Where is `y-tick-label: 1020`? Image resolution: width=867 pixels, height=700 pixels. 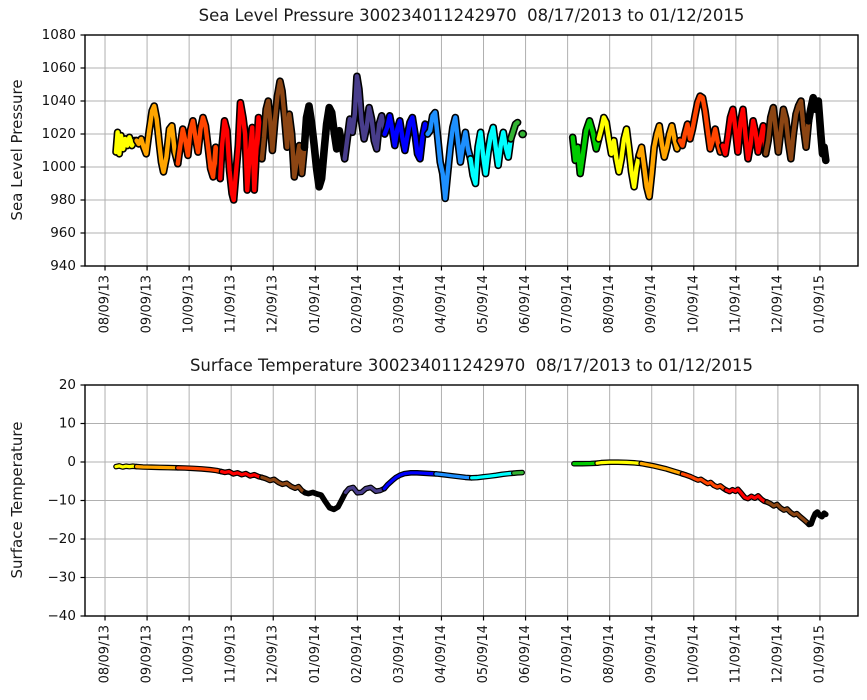
y-tick-label: 1020 is located at coordinates (59, 134).